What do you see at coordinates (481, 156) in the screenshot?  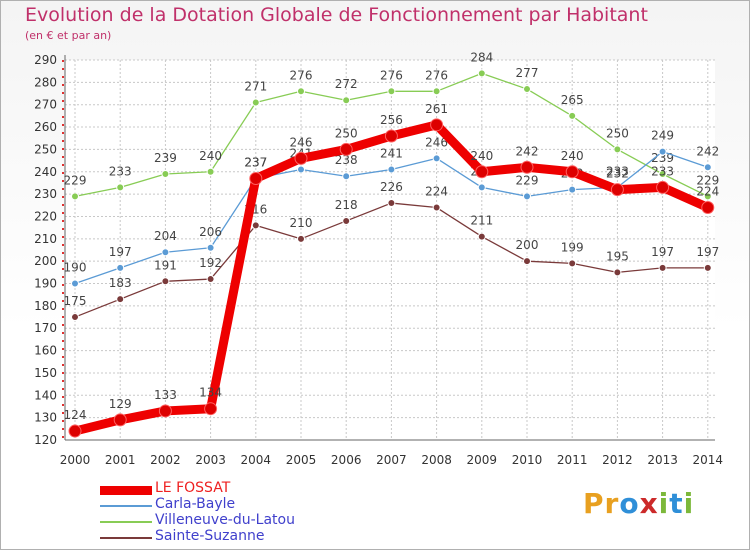 I see `data-label-le-fossat: 240` at bounding box center [481, 156].